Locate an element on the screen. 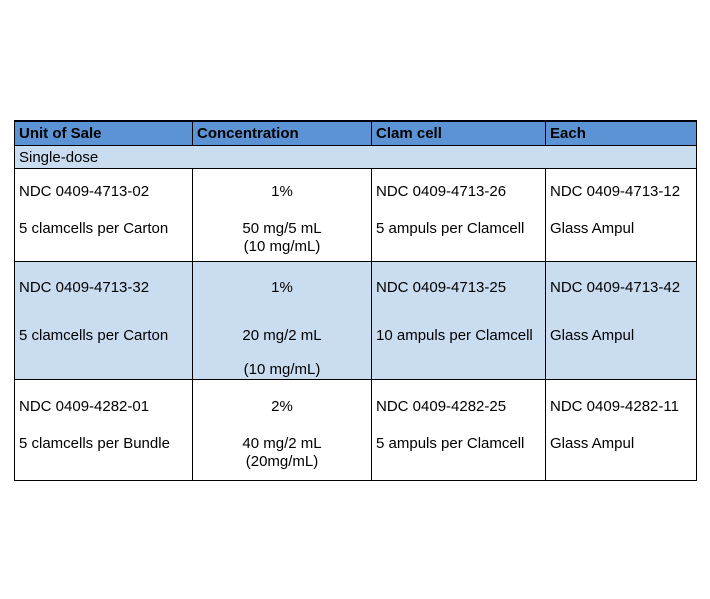 This screenshot has width=710, height=599. header-unit-of-sale: Unit of Sale is located at coordinates (103, 133).